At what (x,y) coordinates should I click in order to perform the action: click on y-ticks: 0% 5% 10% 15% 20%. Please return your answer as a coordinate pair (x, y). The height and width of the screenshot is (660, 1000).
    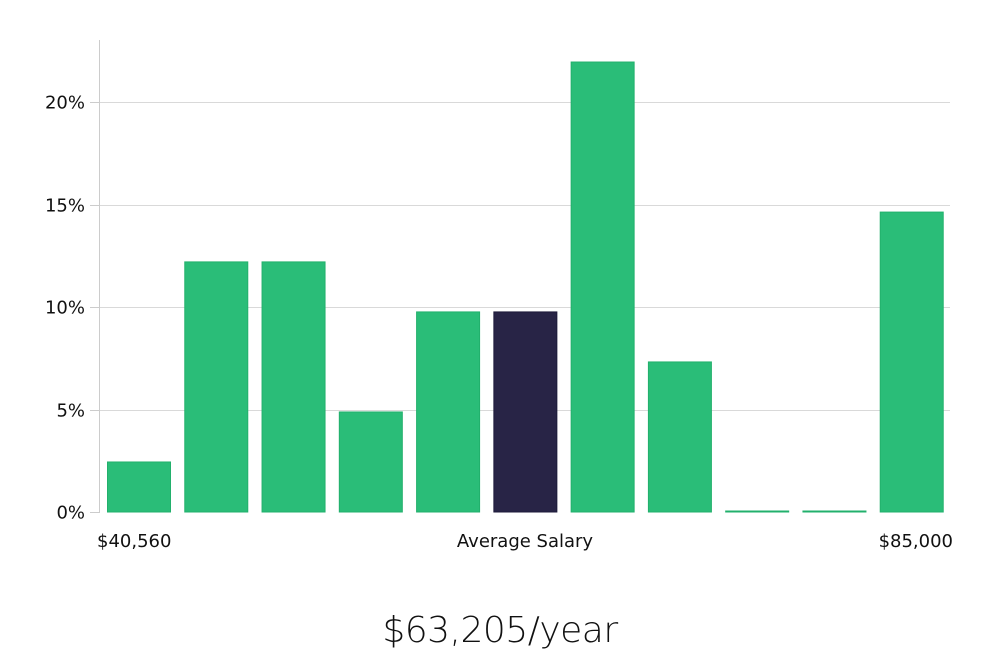
    Looking at the image, I should click on (72, 308).